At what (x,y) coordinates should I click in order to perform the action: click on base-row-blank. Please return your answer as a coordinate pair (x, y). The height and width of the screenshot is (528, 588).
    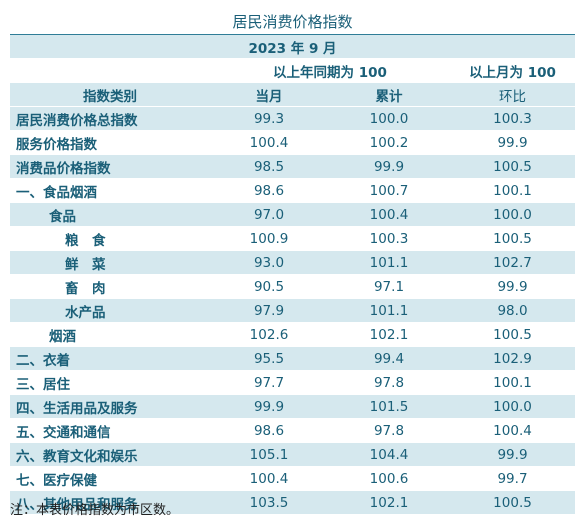
    Looking at the image, I should click on (110, 70).